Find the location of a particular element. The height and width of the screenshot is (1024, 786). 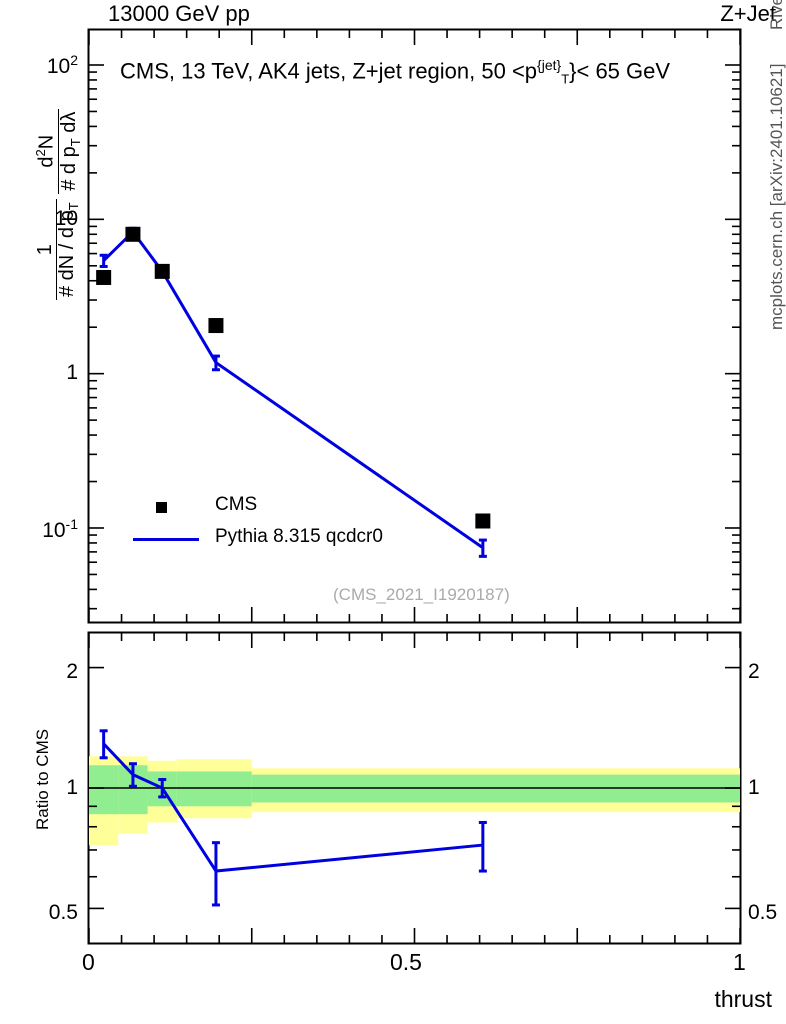

ratio-ytick-label-1-right: 1 is located at coordinates (754, 787).